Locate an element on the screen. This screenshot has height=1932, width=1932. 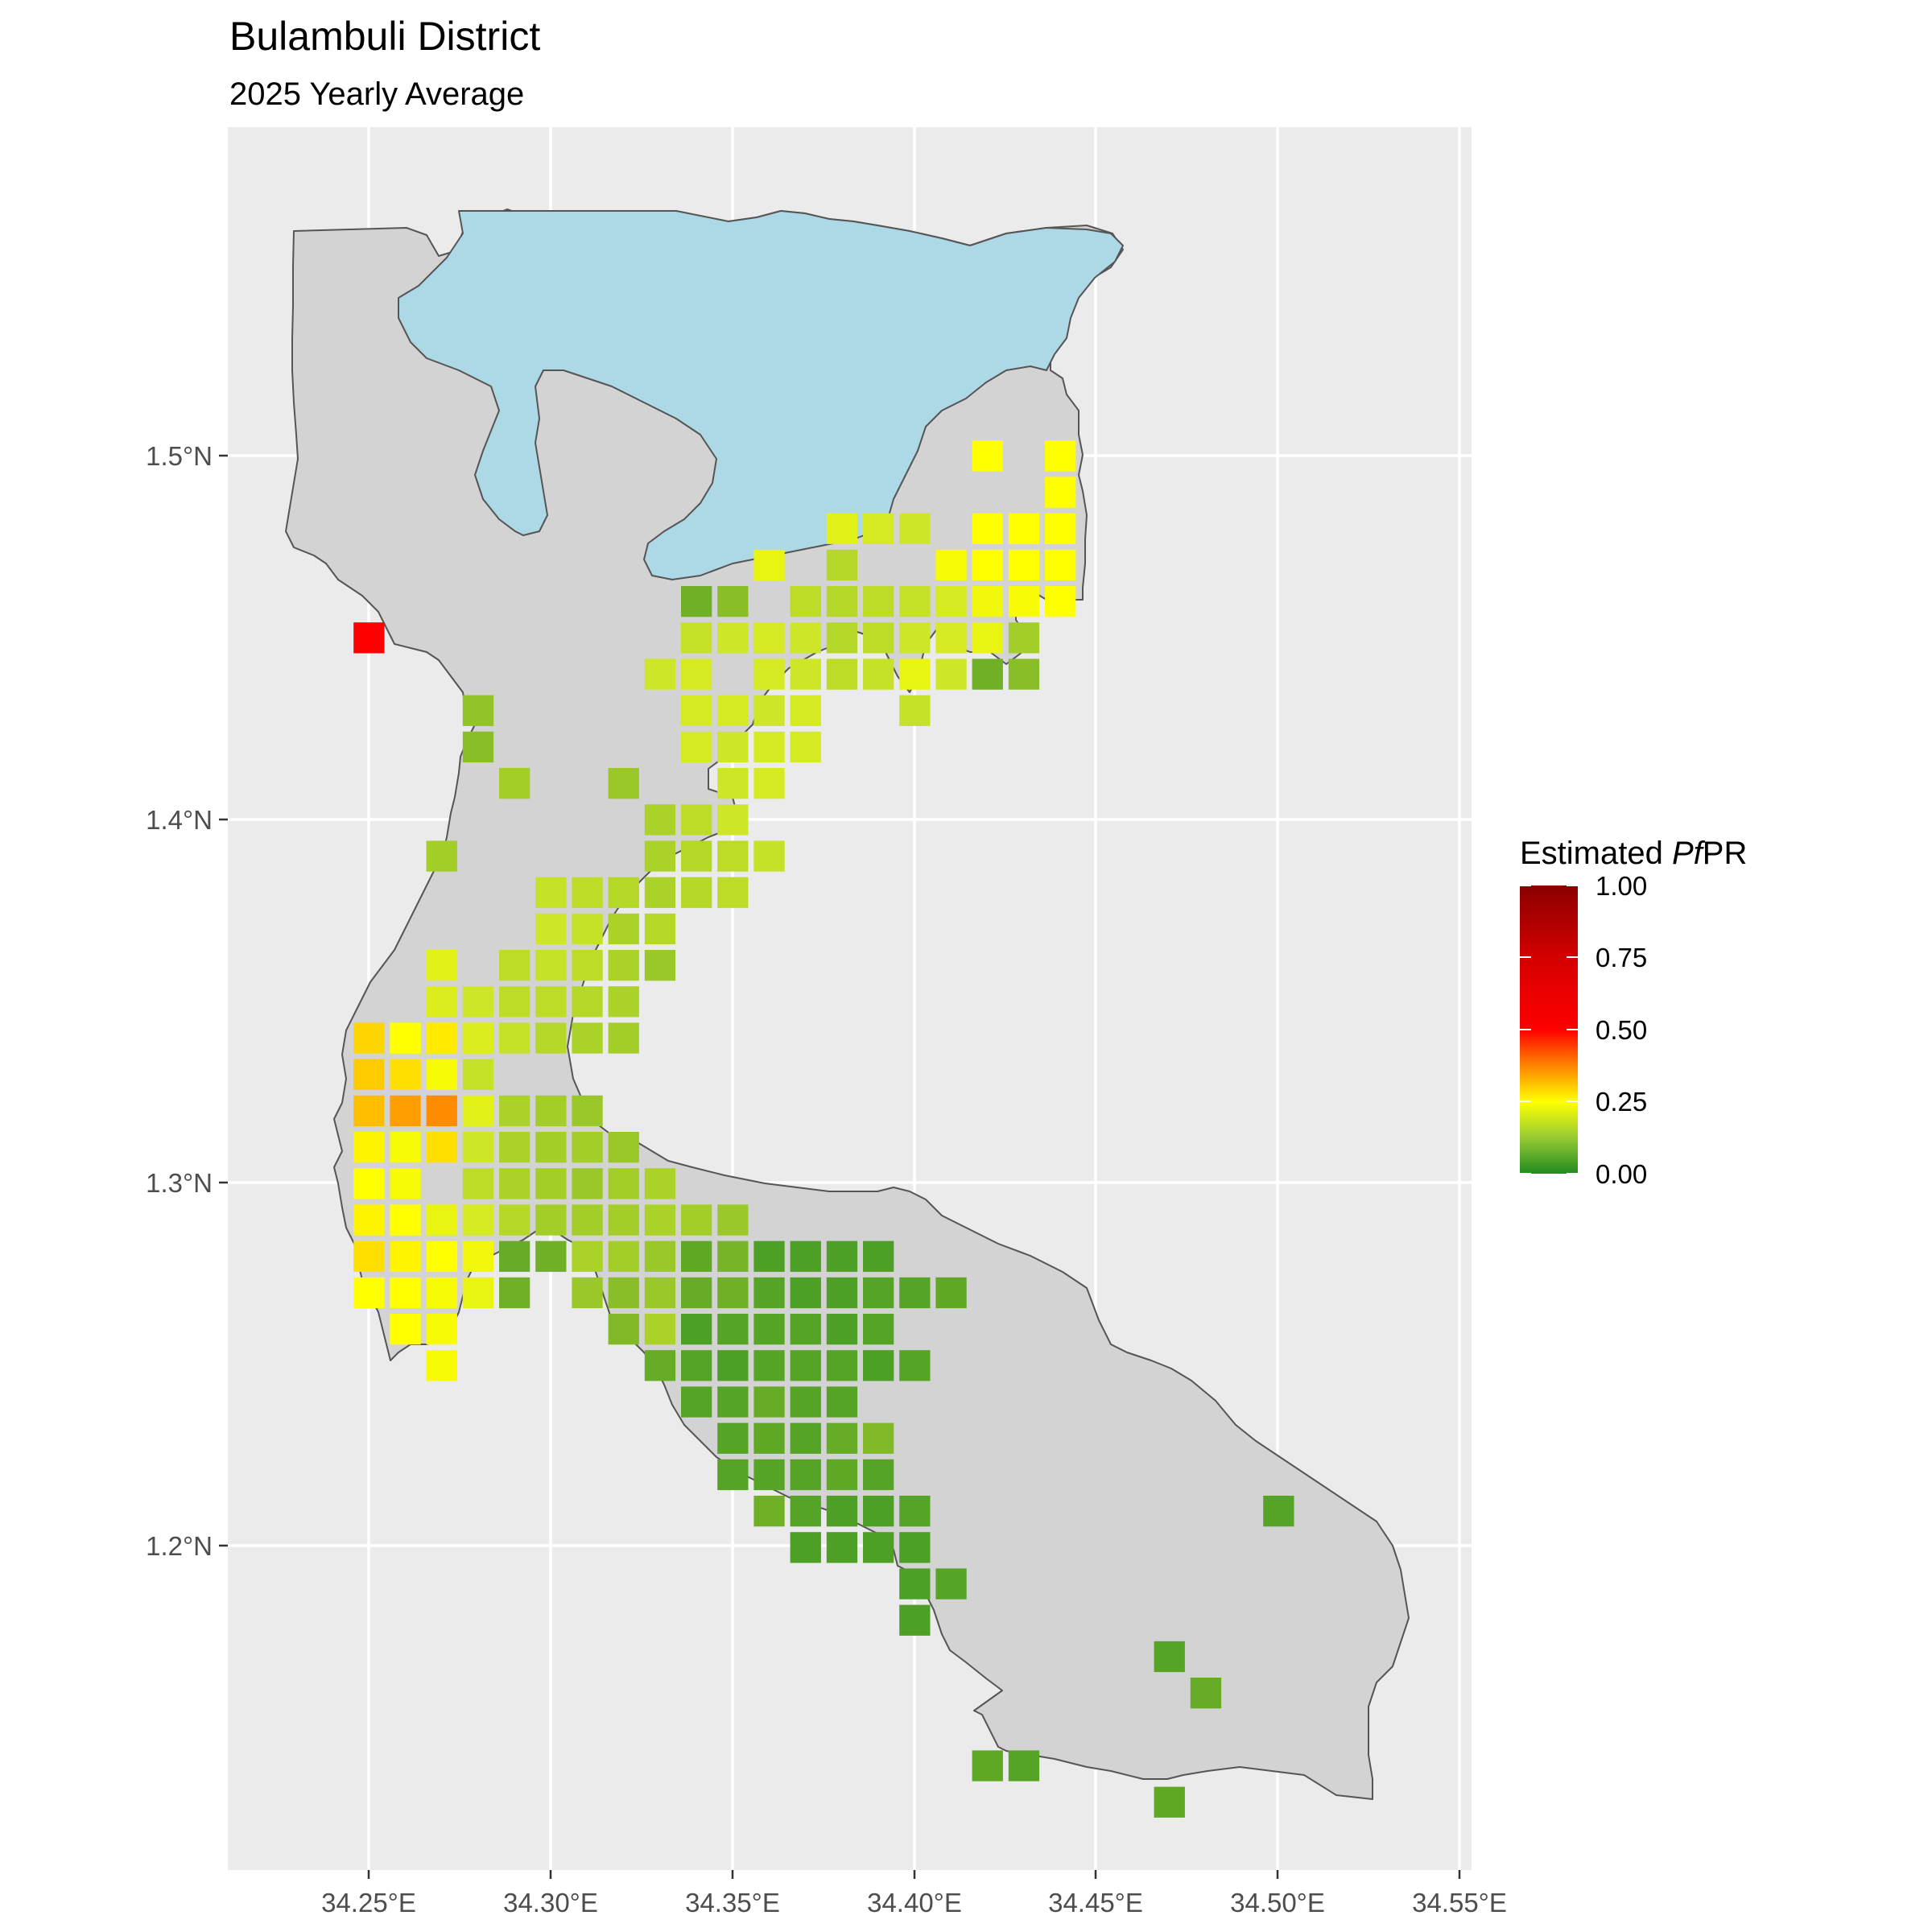
x-tick-label: 34.30°E is located at coordinates (550, 1903).